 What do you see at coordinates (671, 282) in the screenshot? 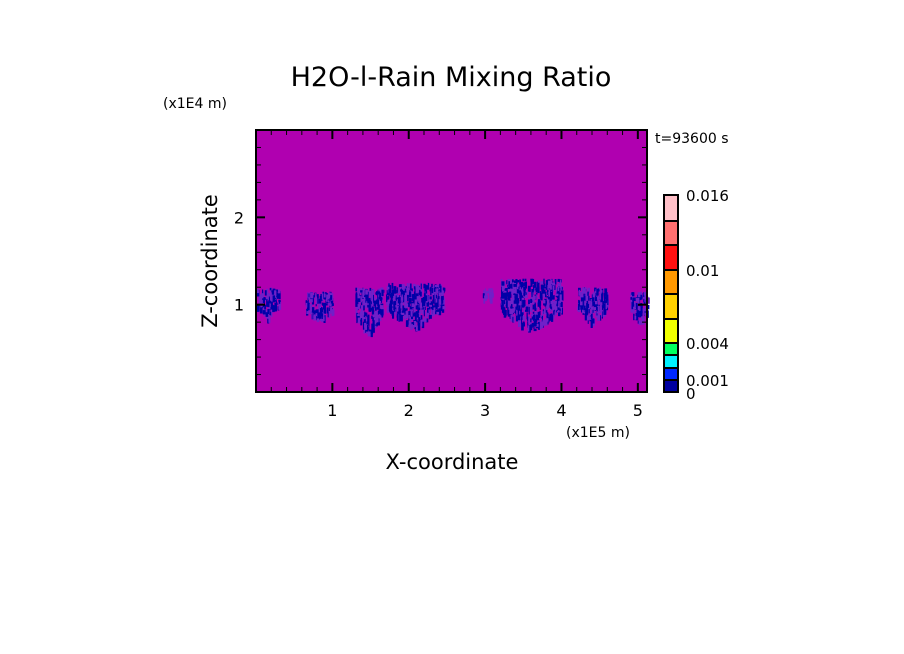
I see `colorbar-segment` at bounding box center [671, 282].